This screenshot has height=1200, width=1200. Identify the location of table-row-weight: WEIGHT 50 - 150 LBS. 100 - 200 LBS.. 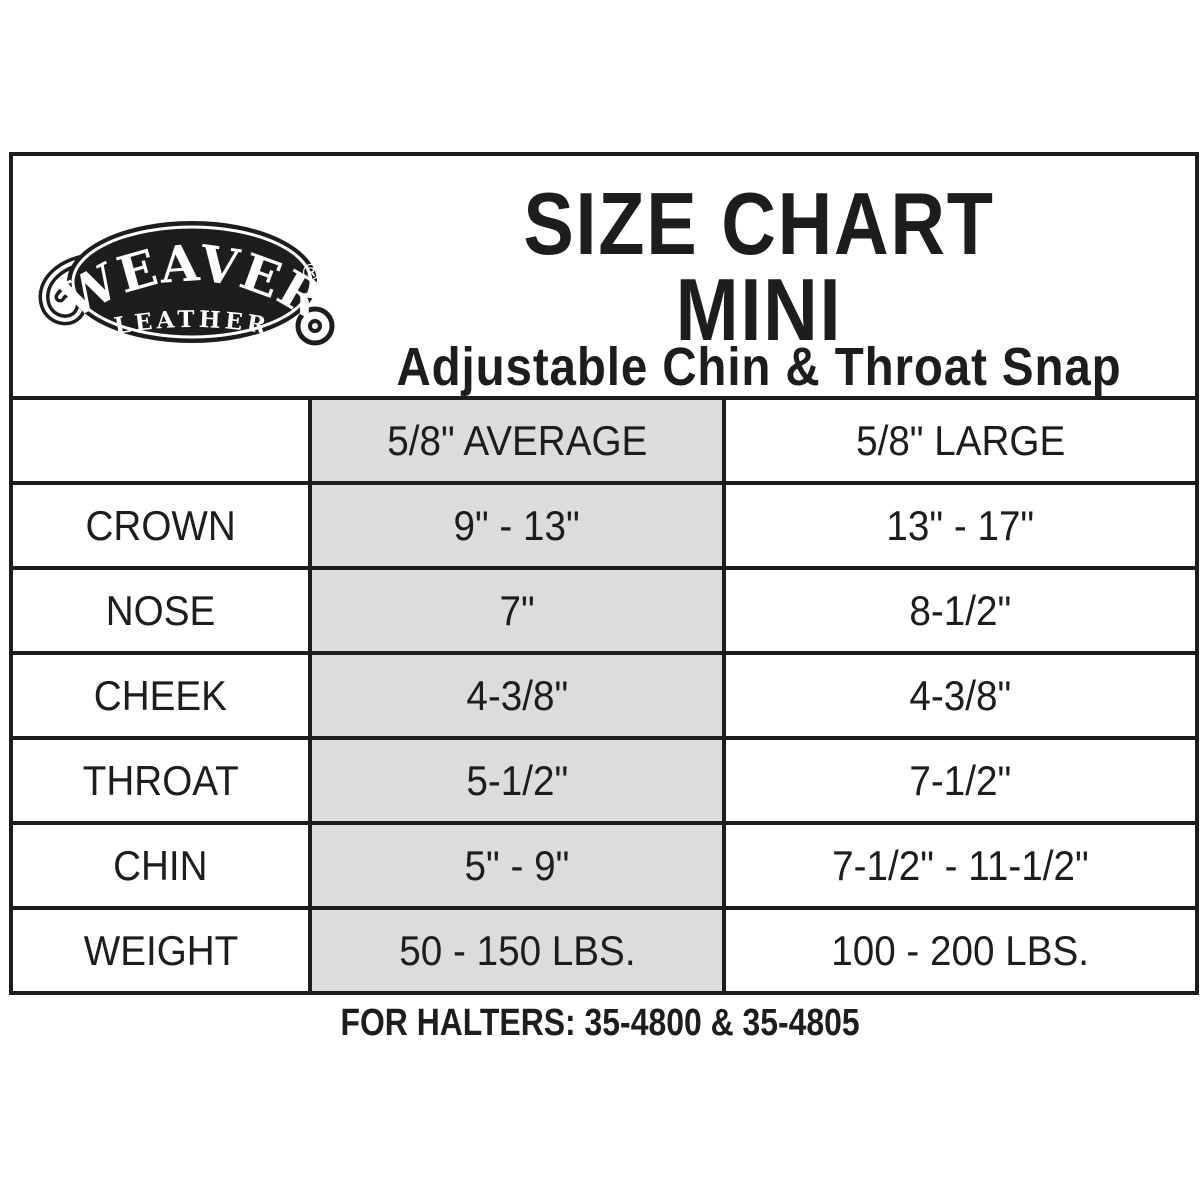
(604, 948).